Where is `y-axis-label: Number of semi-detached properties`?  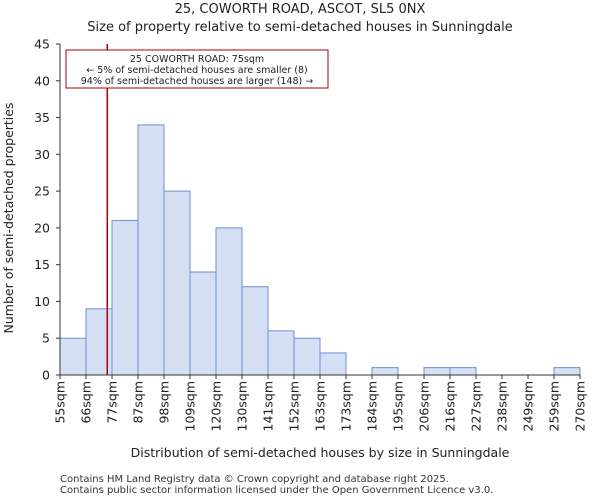
y-axis-label: Number of semi-detached properties is located at coordinates (8, 218).